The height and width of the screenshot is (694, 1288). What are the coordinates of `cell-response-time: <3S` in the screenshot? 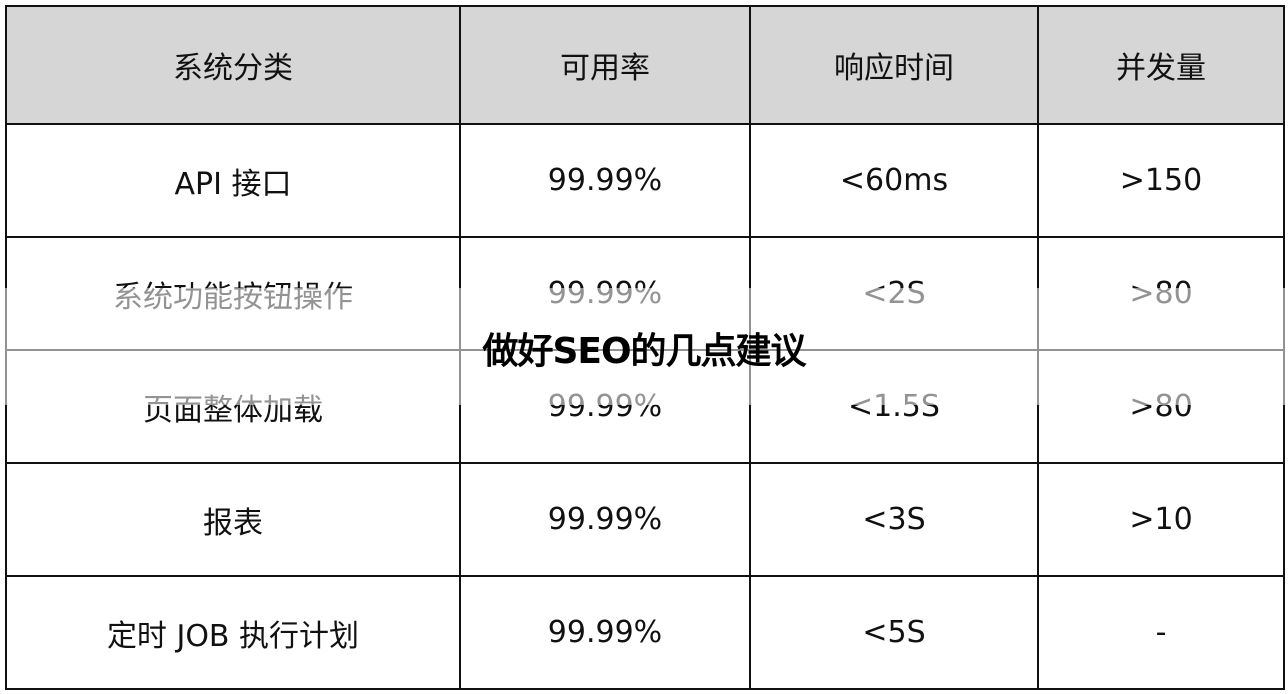 It's located at (894, 519).